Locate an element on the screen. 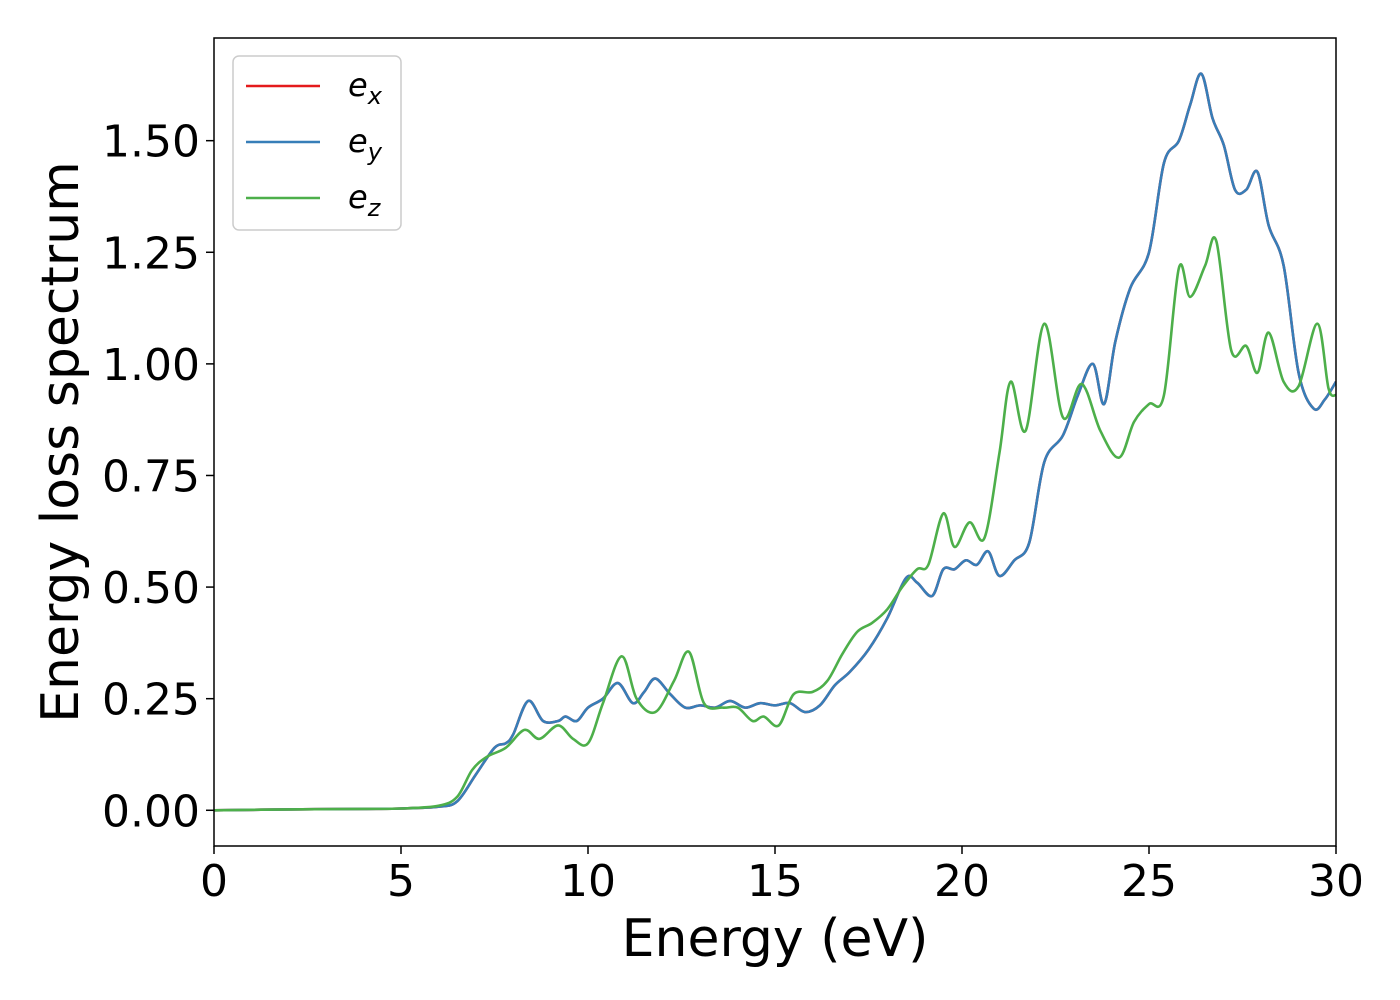 This screenshot has height=1000, width=1400. y-axis: 0.00 0.25 0.50 0.75 1.00 1.25 1.50 is located at coordinates (158, 477).